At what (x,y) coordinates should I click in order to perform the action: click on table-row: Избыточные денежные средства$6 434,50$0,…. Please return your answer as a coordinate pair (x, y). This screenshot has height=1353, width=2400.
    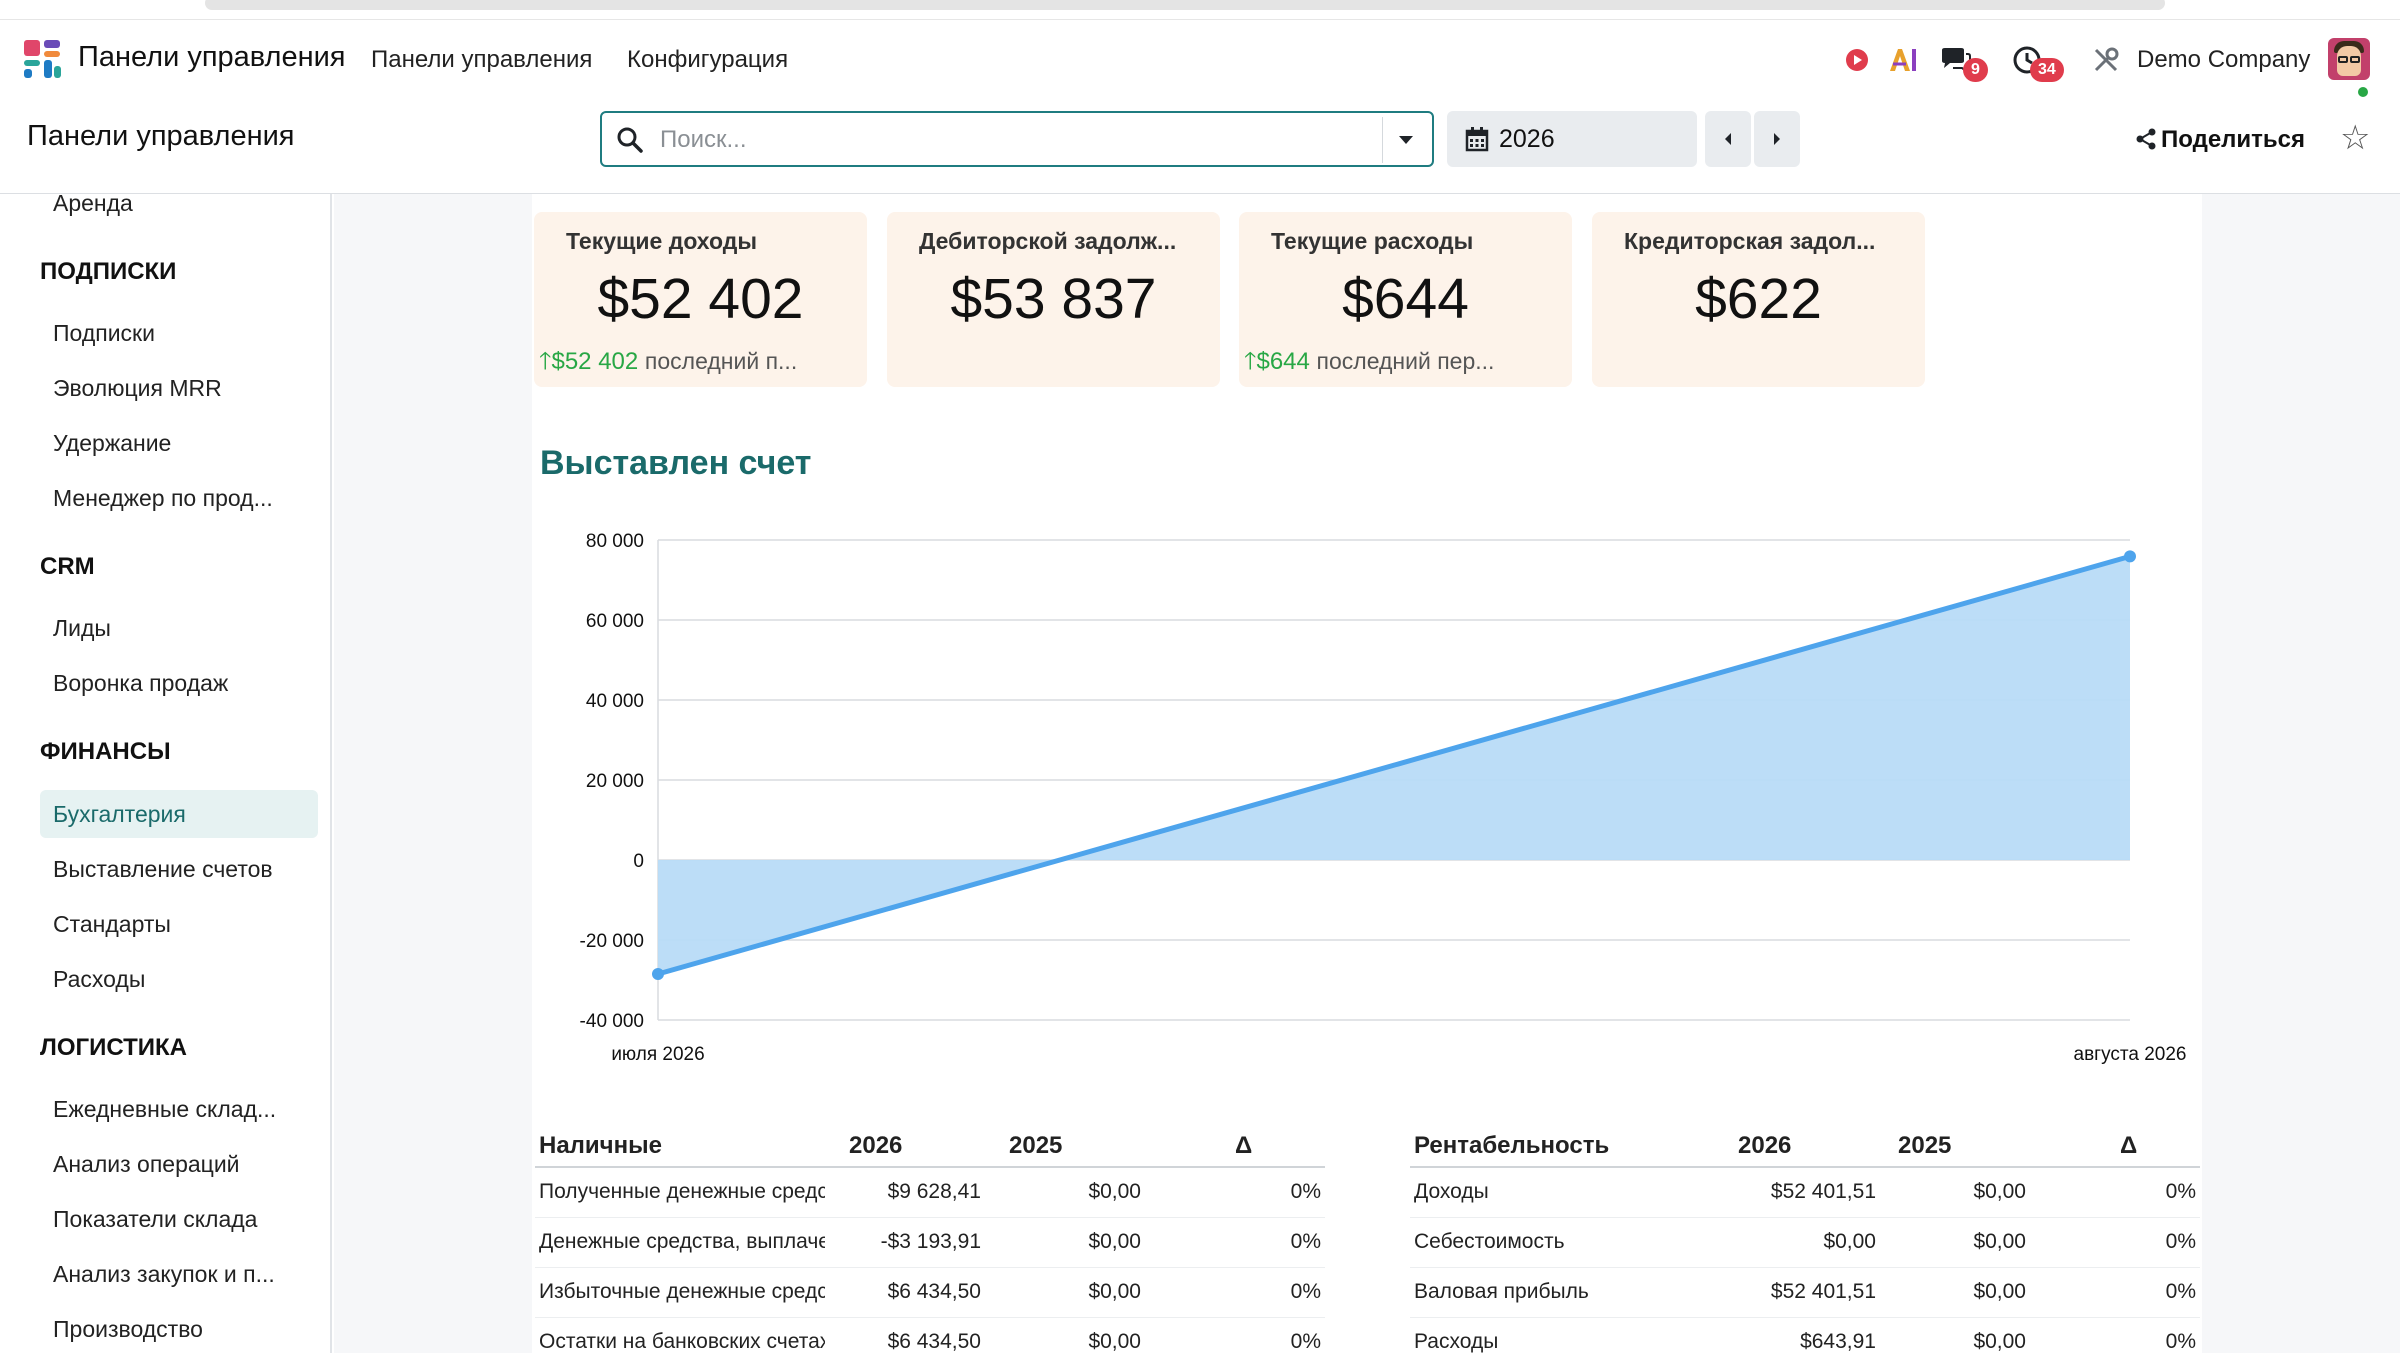
    Looking at the image, I should click on (930, 1292).